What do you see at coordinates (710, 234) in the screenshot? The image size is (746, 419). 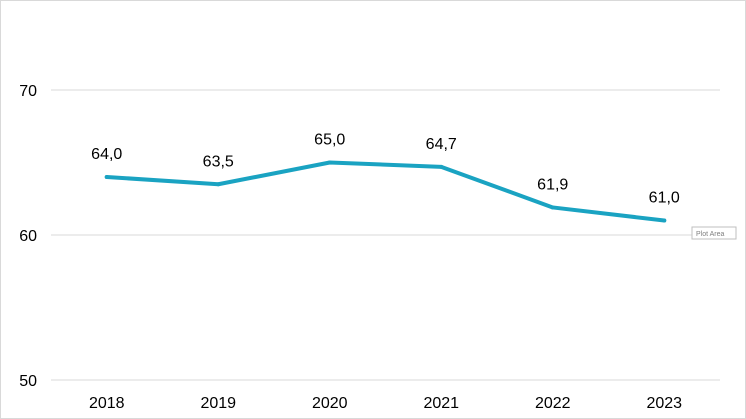 I see `tooltip-text: Plot Area` at bounding box center [710, 234].